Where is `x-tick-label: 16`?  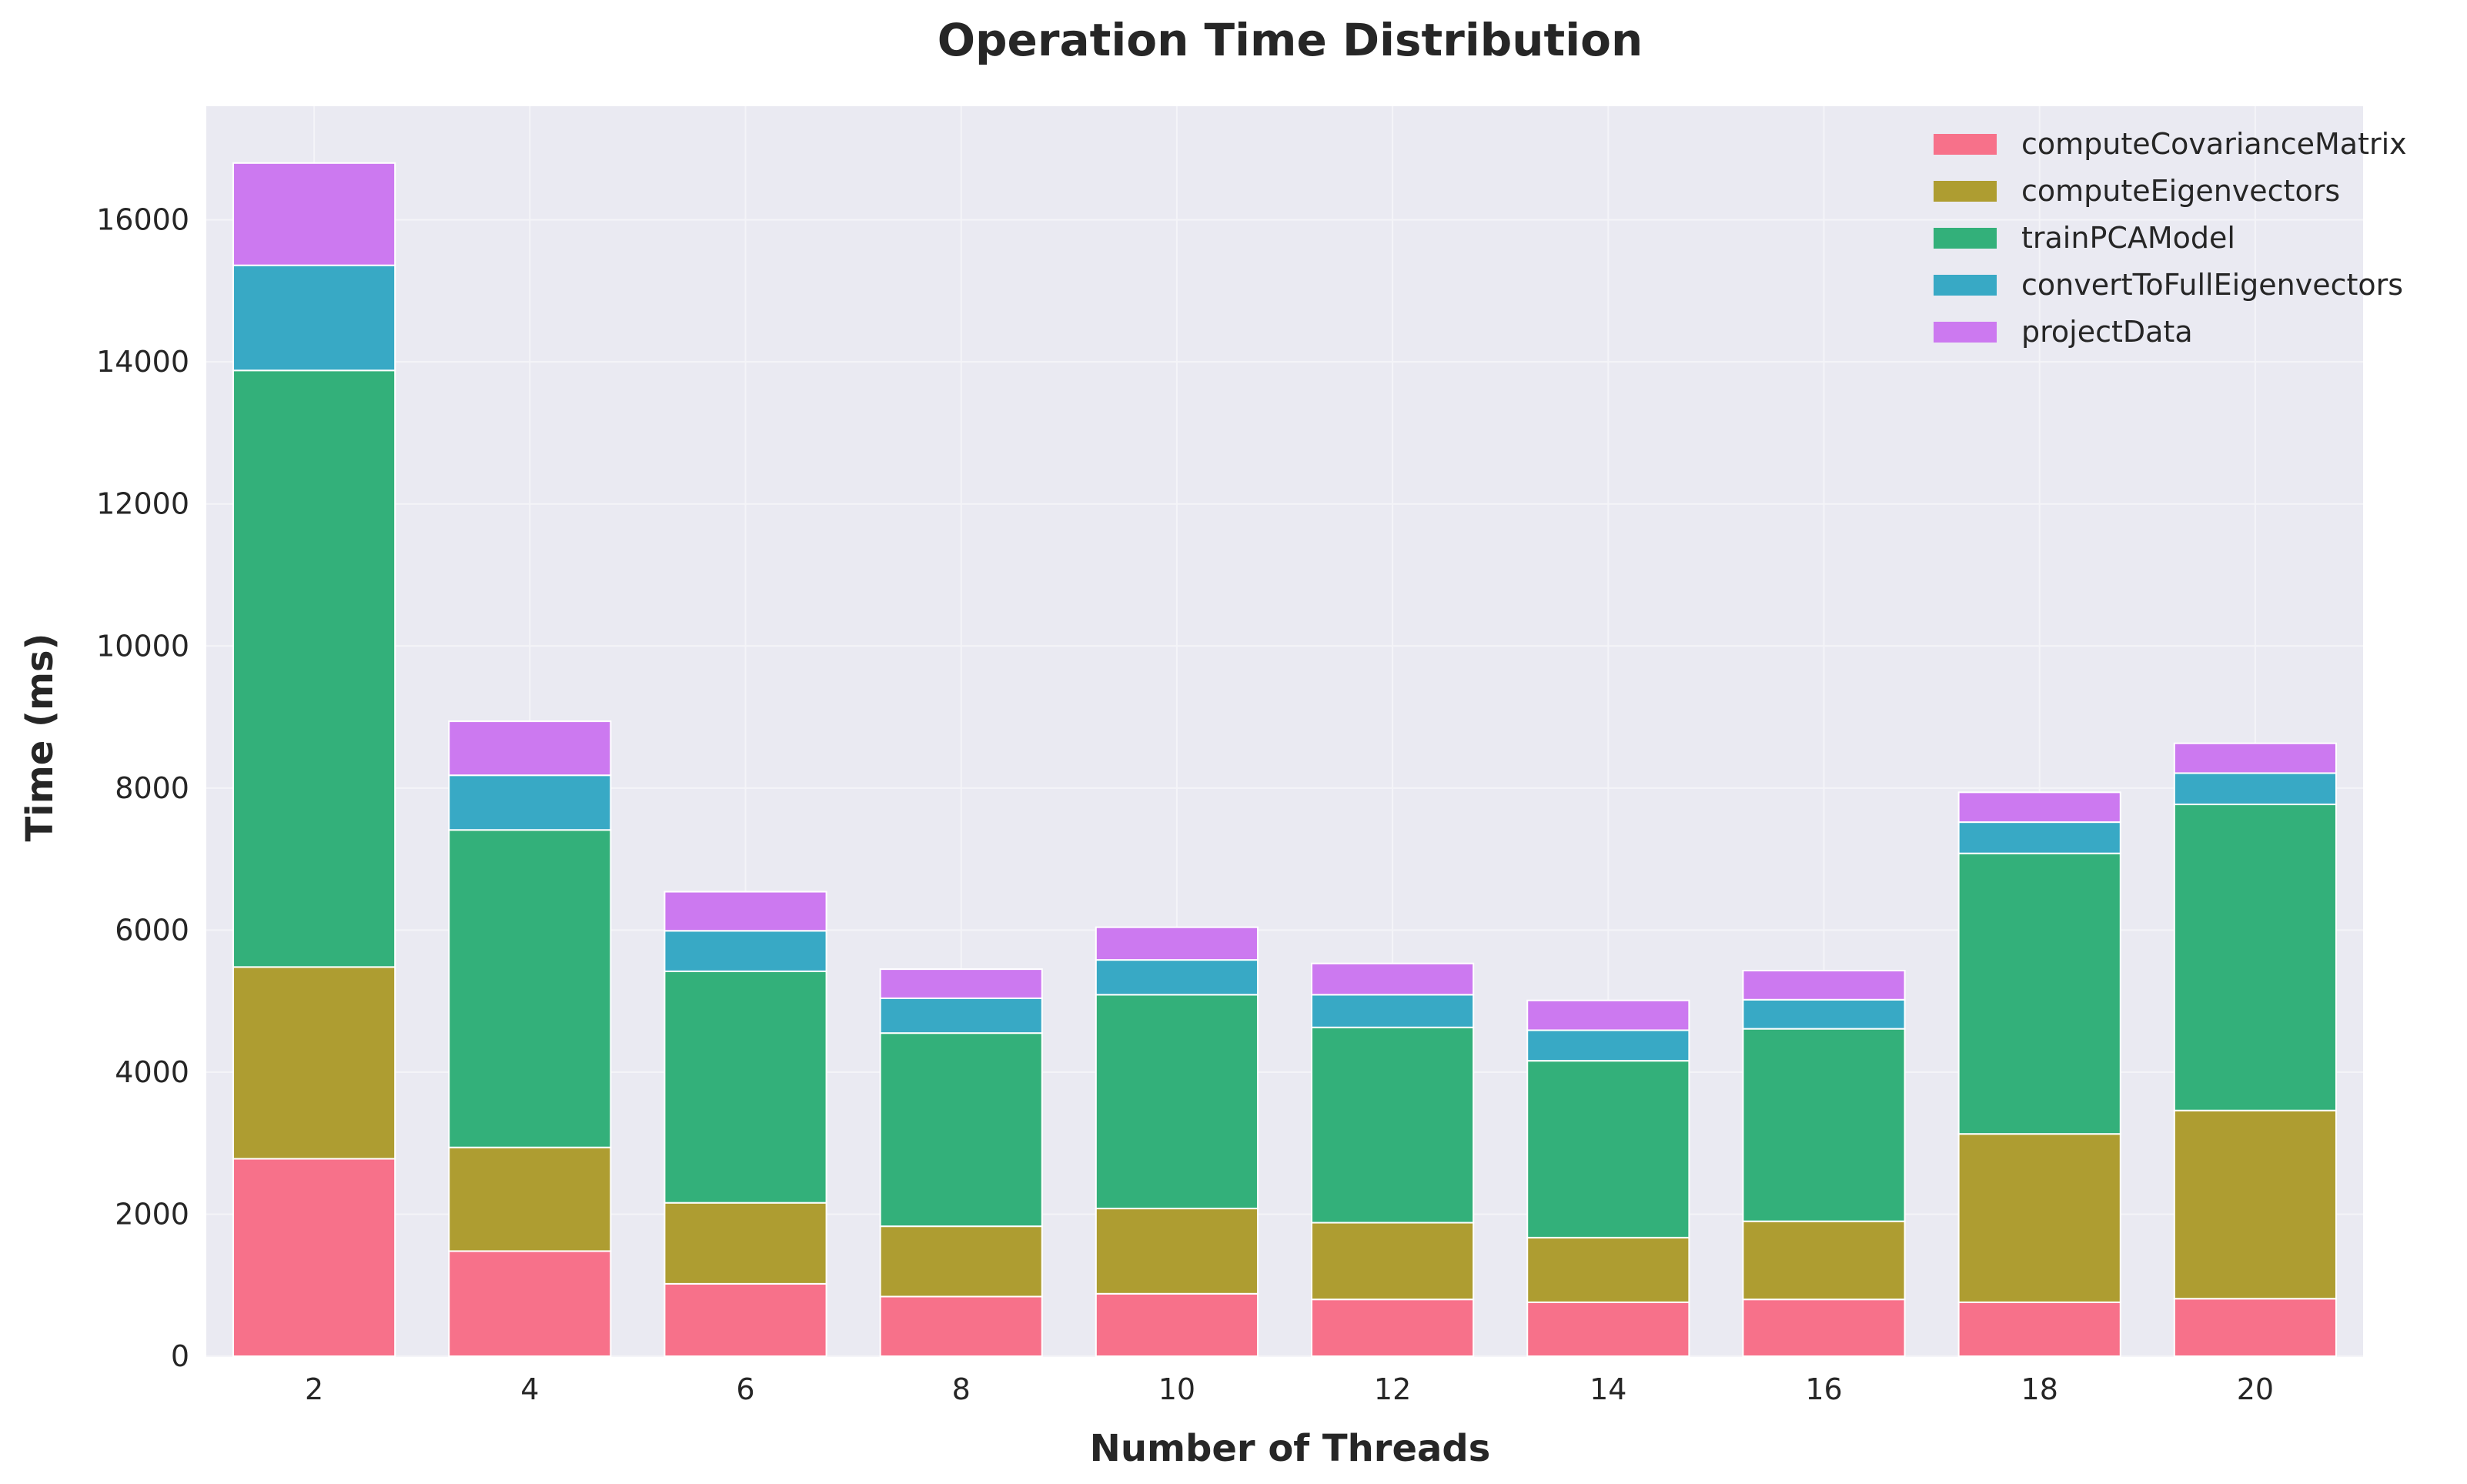
x-tick-label: 16 is located at coordinates (1823, 1389).